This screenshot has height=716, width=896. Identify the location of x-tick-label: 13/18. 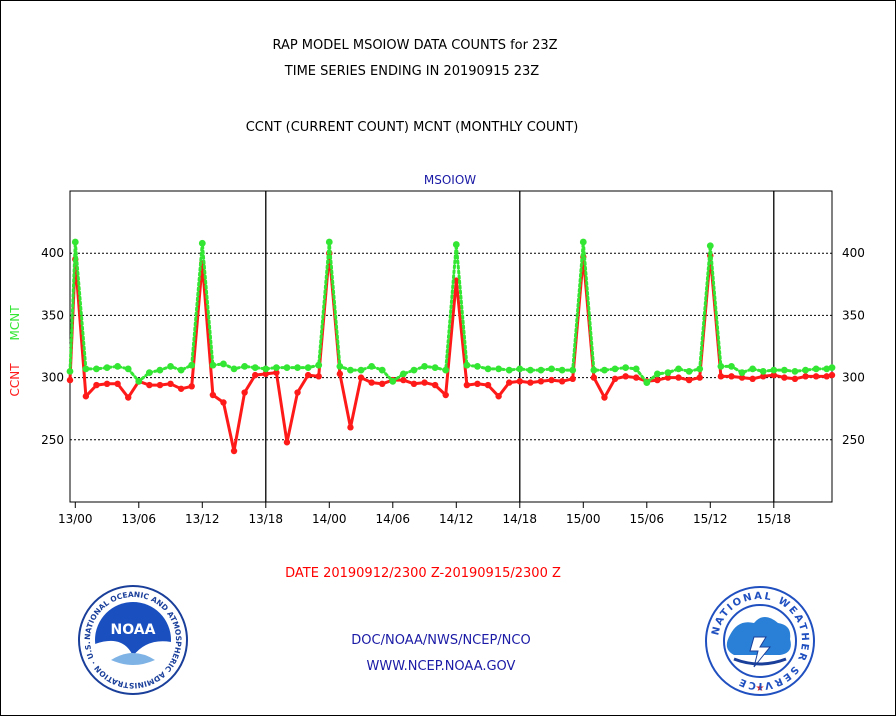
(265, 519).